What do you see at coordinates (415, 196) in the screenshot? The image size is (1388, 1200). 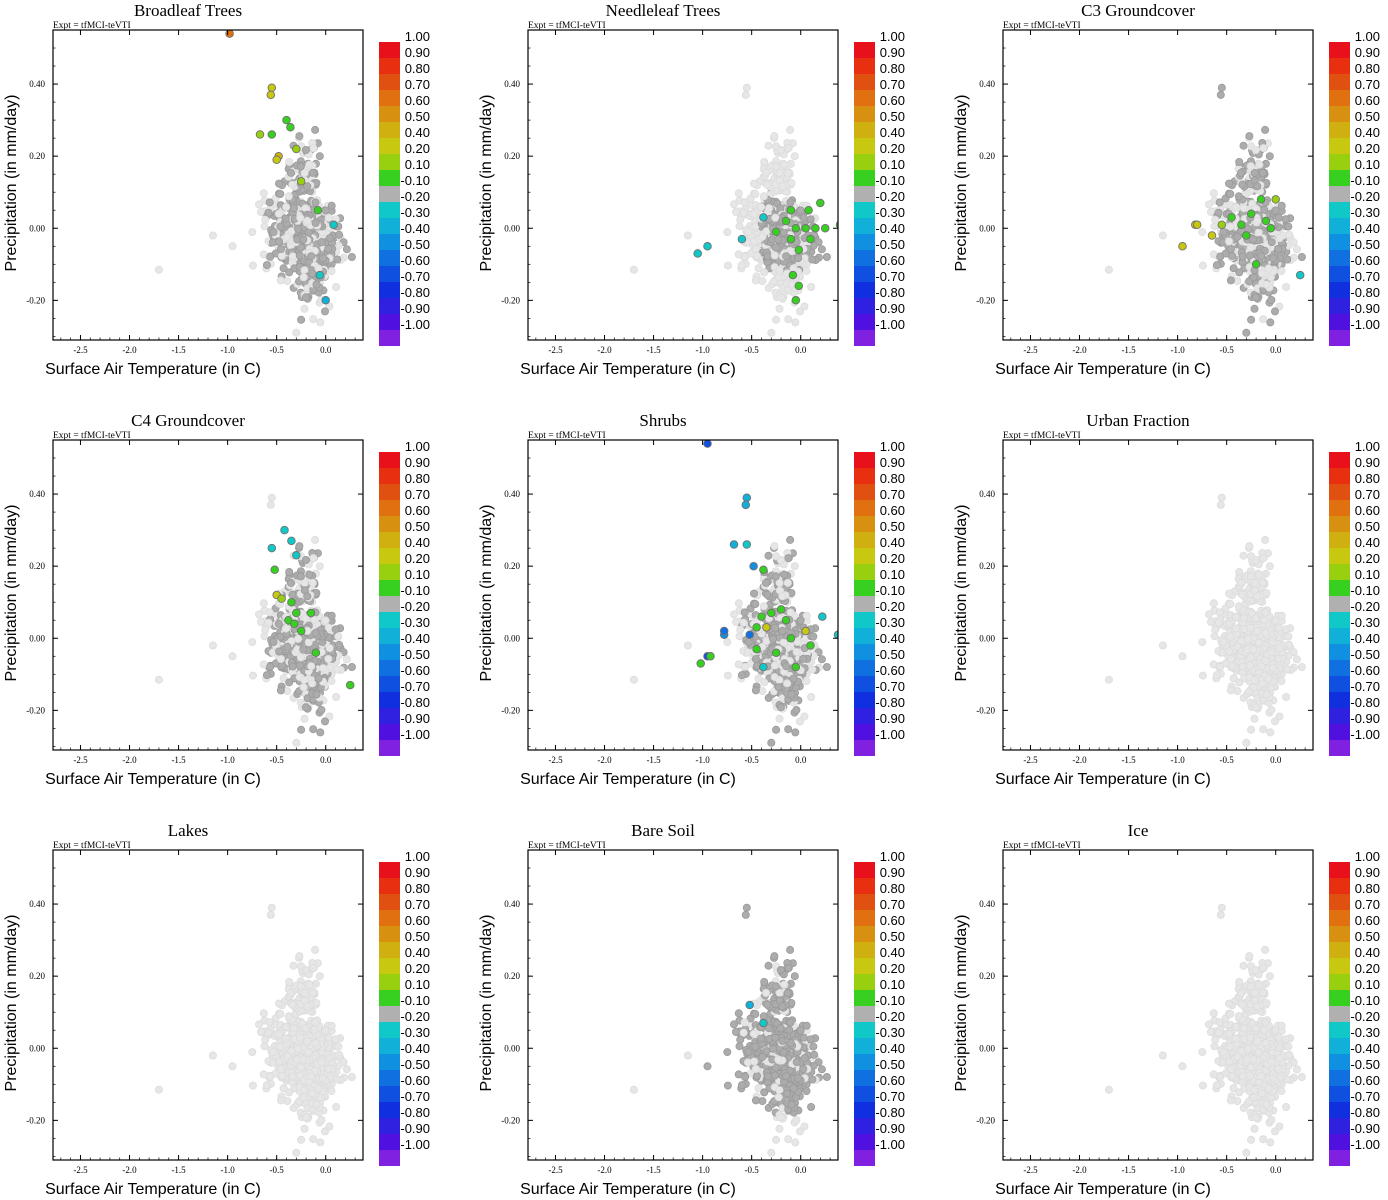 I see `colorbar-label: -0.20` at bounding box center [415, 196].